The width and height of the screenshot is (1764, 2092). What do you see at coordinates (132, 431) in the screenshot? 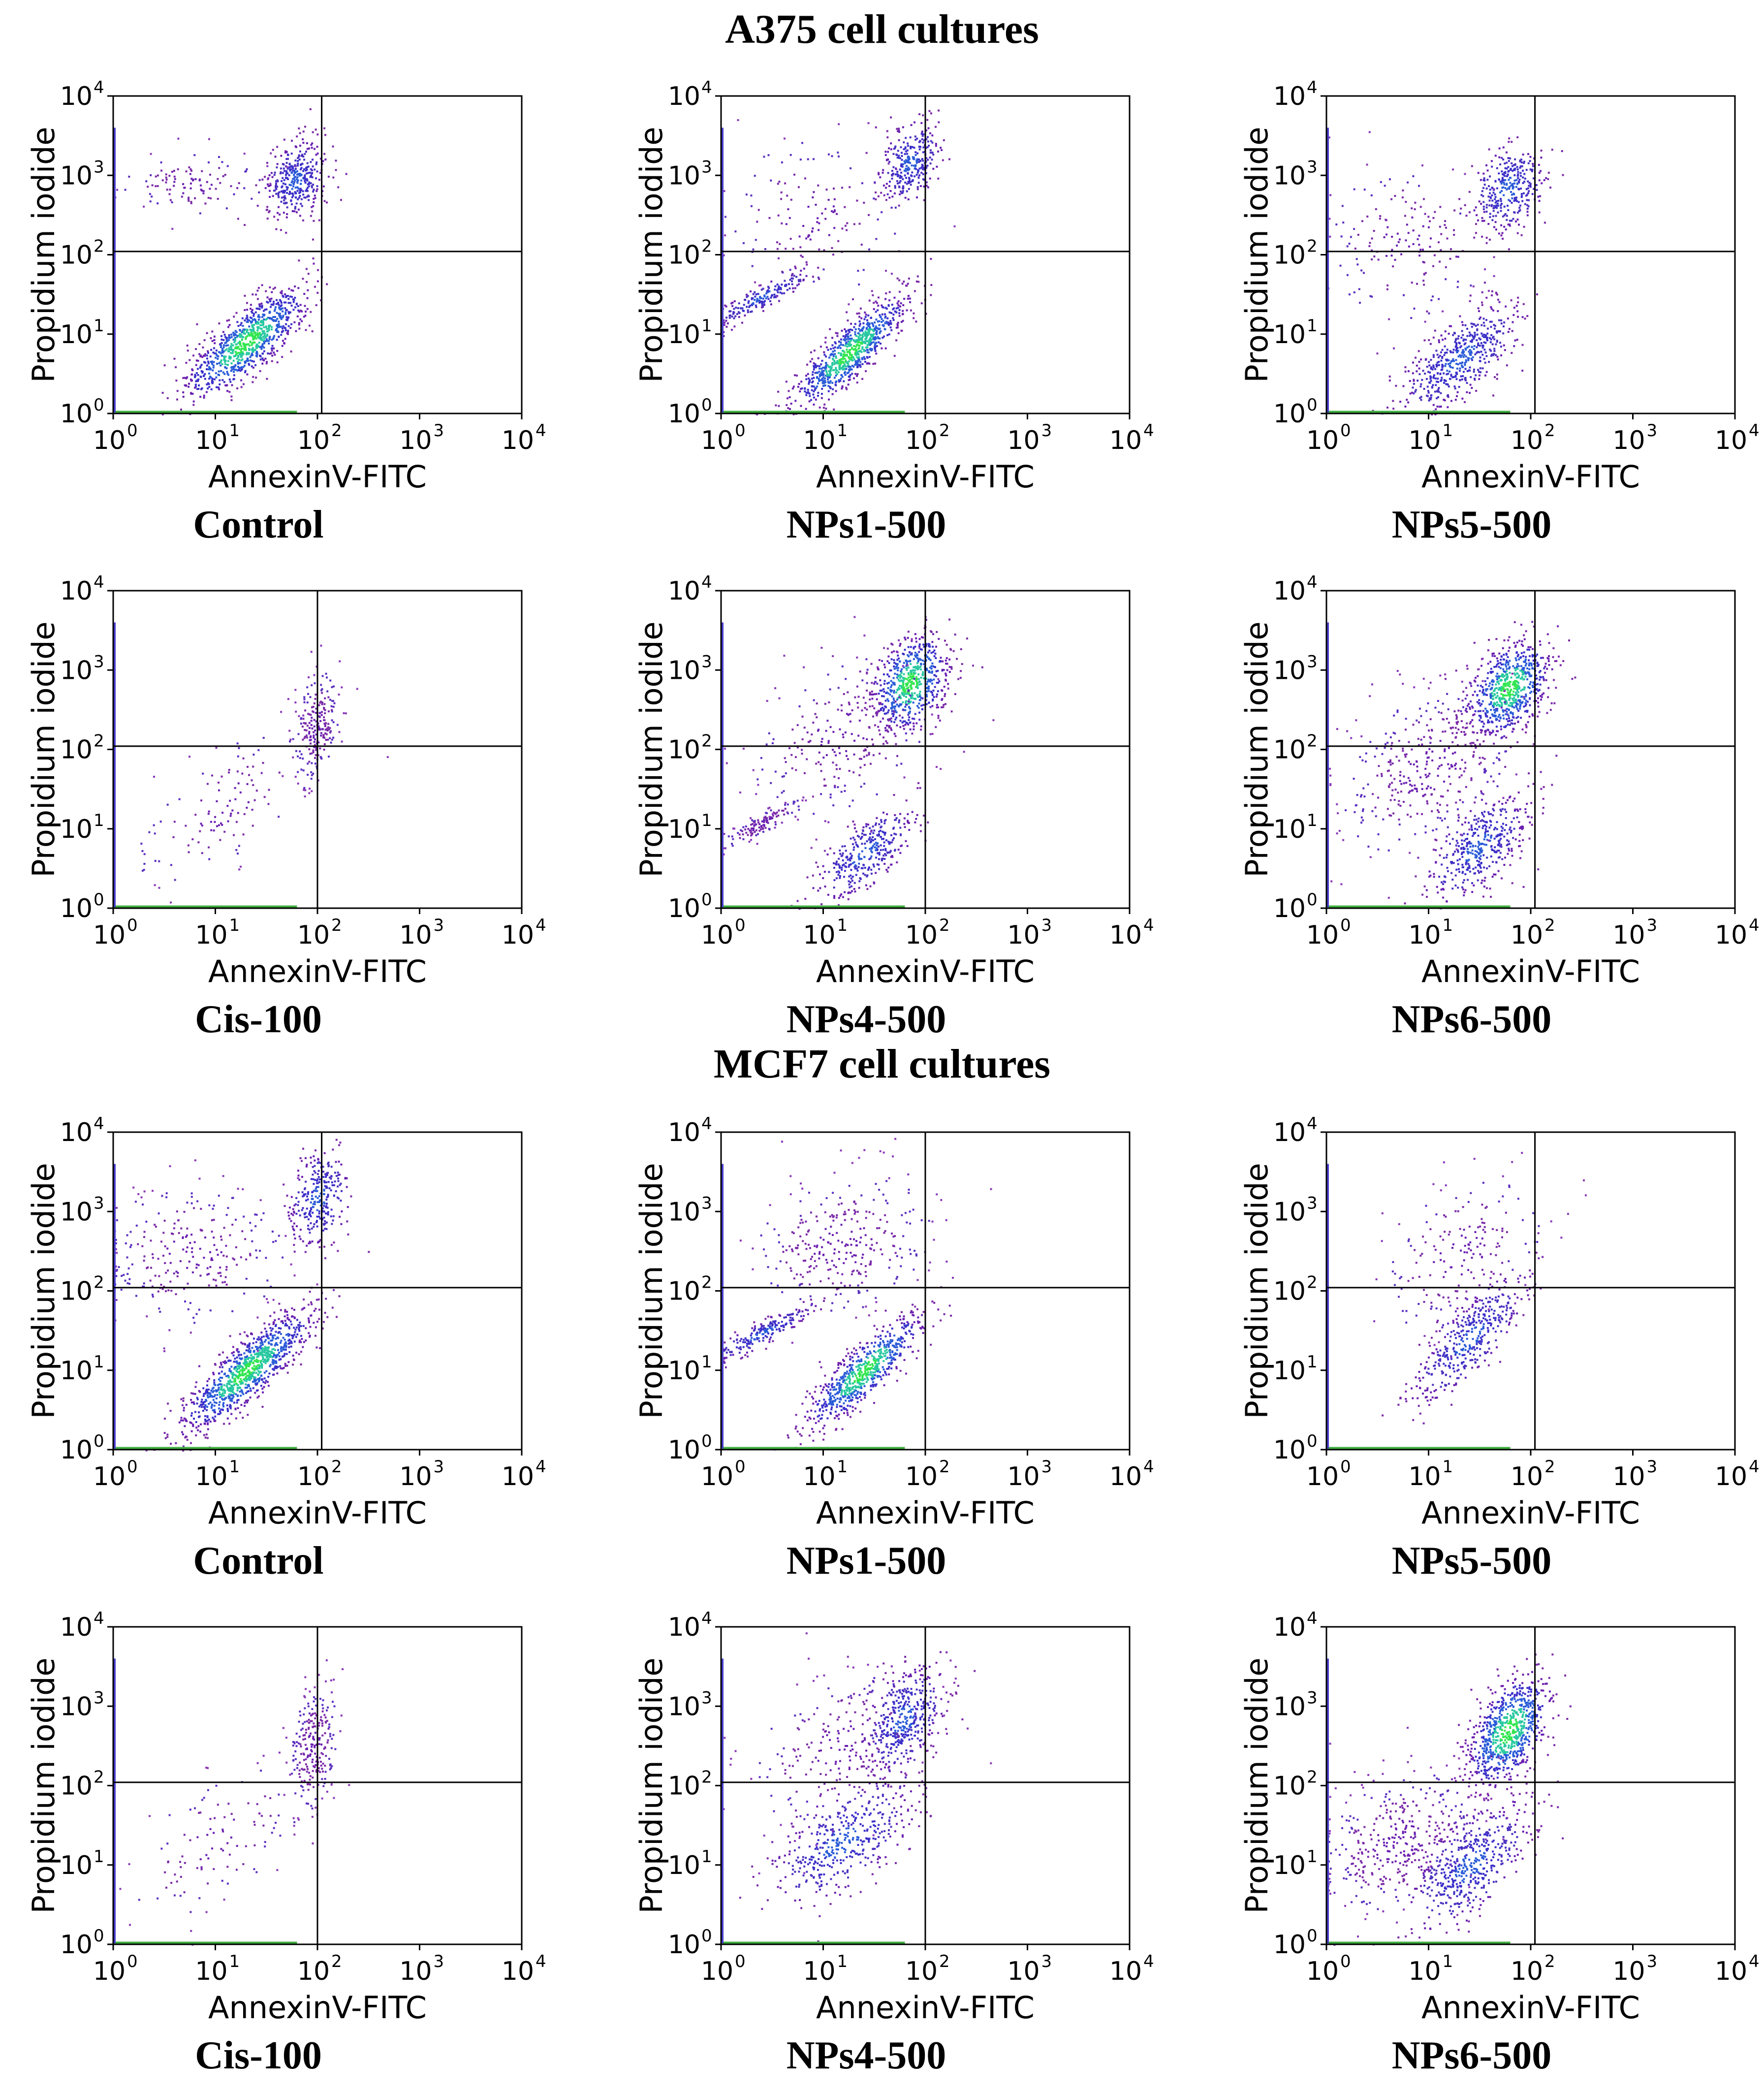
I see `x-tick-exponent: 0` at bounding box center [132, 431].